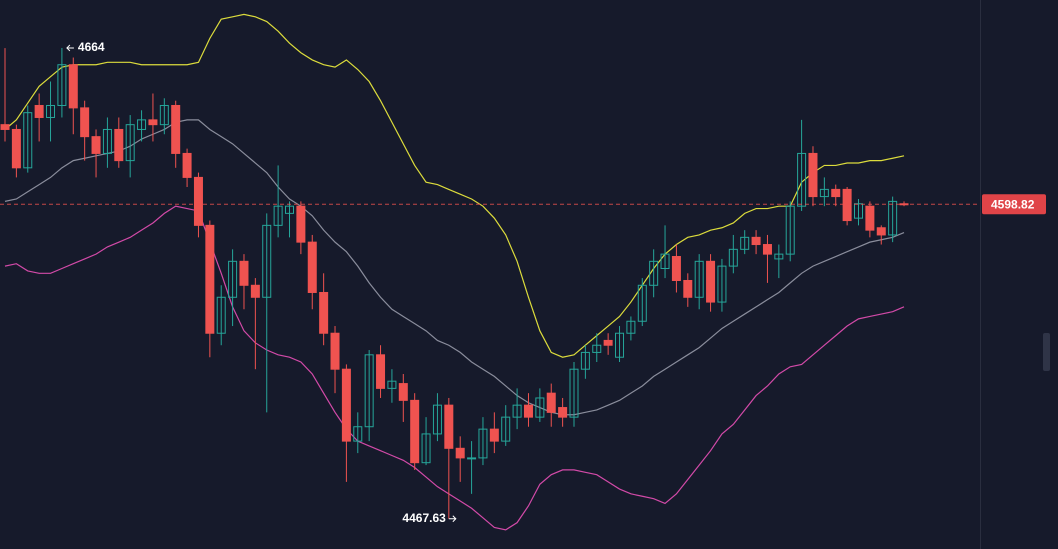  I want to click on price-tag-label: 4598.82, so click(1013, 204).